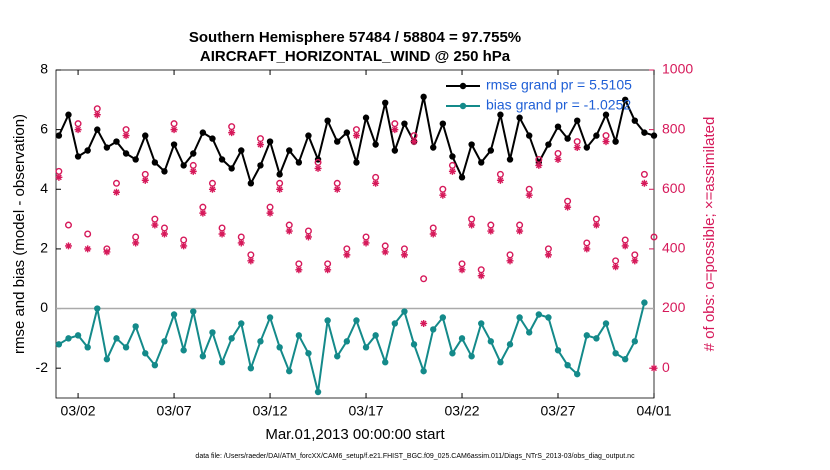 The height and width of the screenshot is (470, 830). What do you see at coordinates (462, 411) in the screenshot?
I see `x-tick-label: 03/22` at bounding box center [462, 411].